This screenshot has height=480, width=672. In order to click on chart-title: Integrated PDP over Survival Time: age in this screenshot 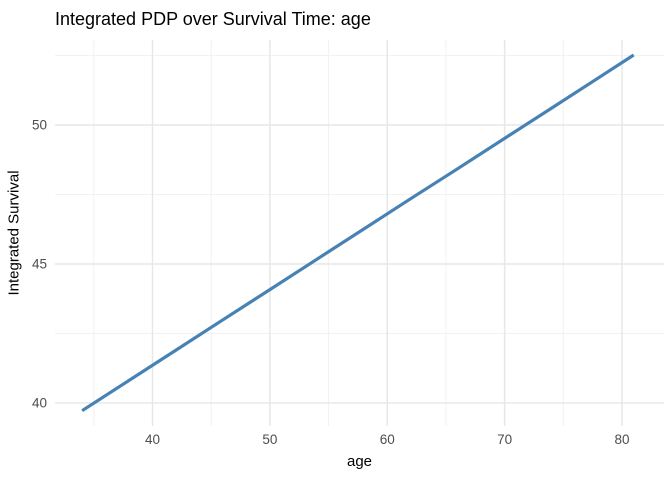, I will do `click(213, 19)`.